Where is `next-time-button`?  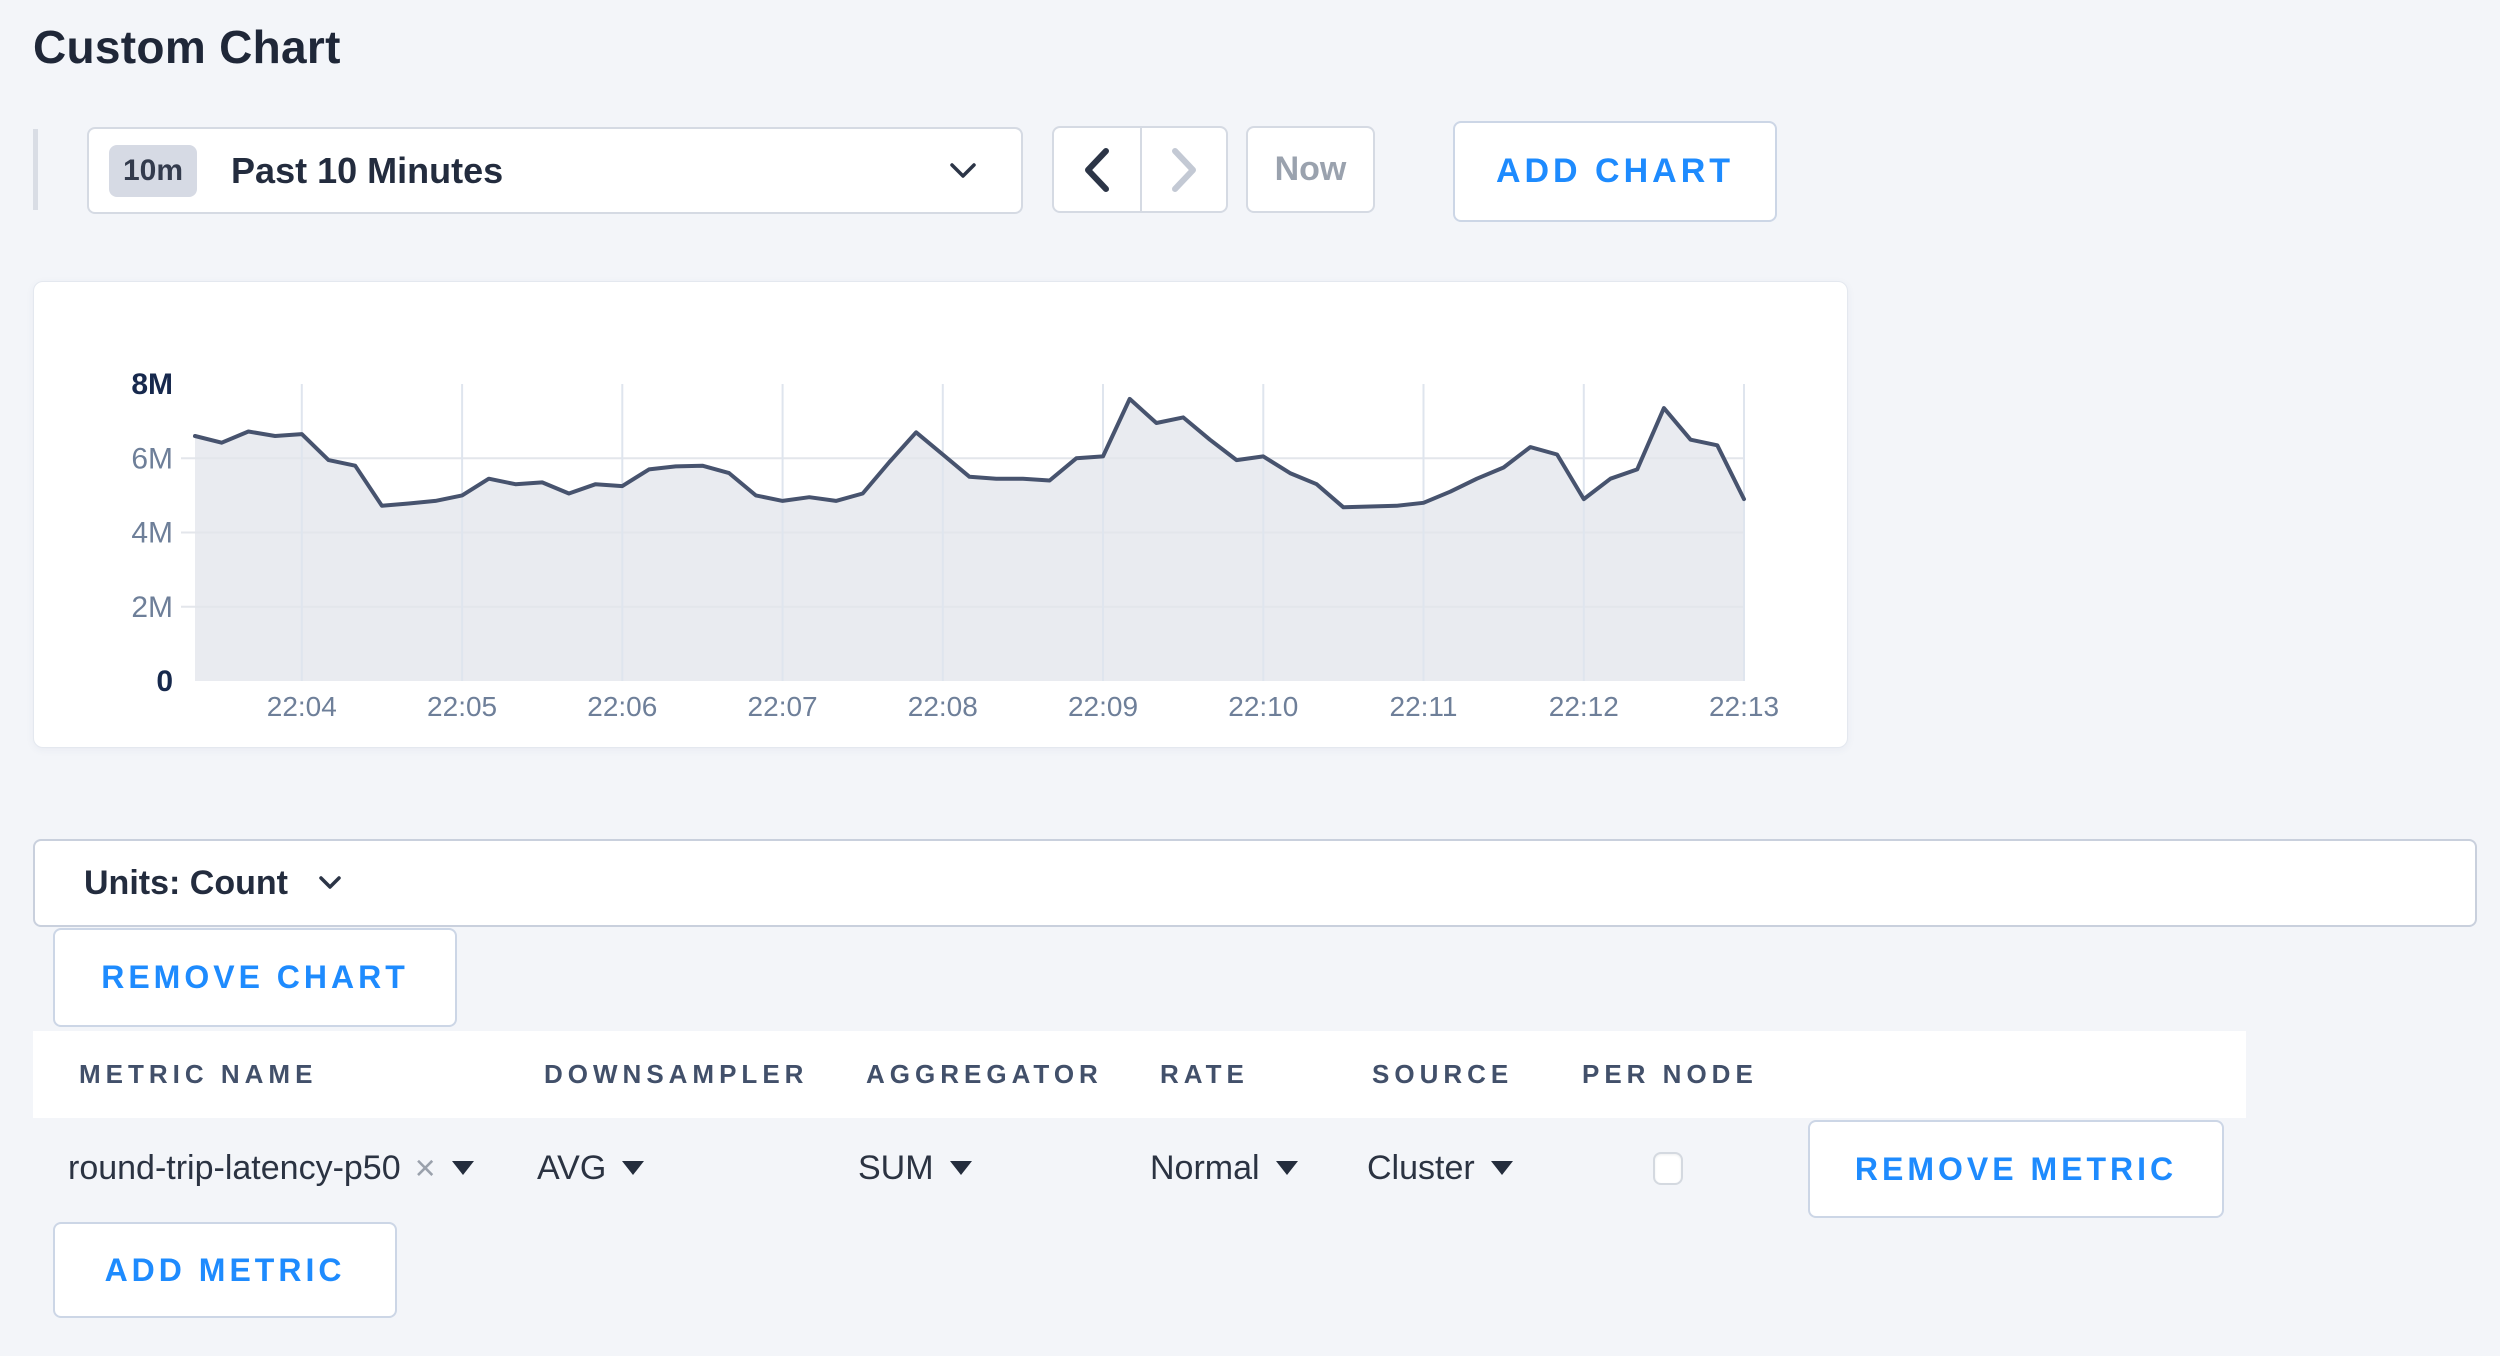 next-time-button is located at coordinates (1183, 169).